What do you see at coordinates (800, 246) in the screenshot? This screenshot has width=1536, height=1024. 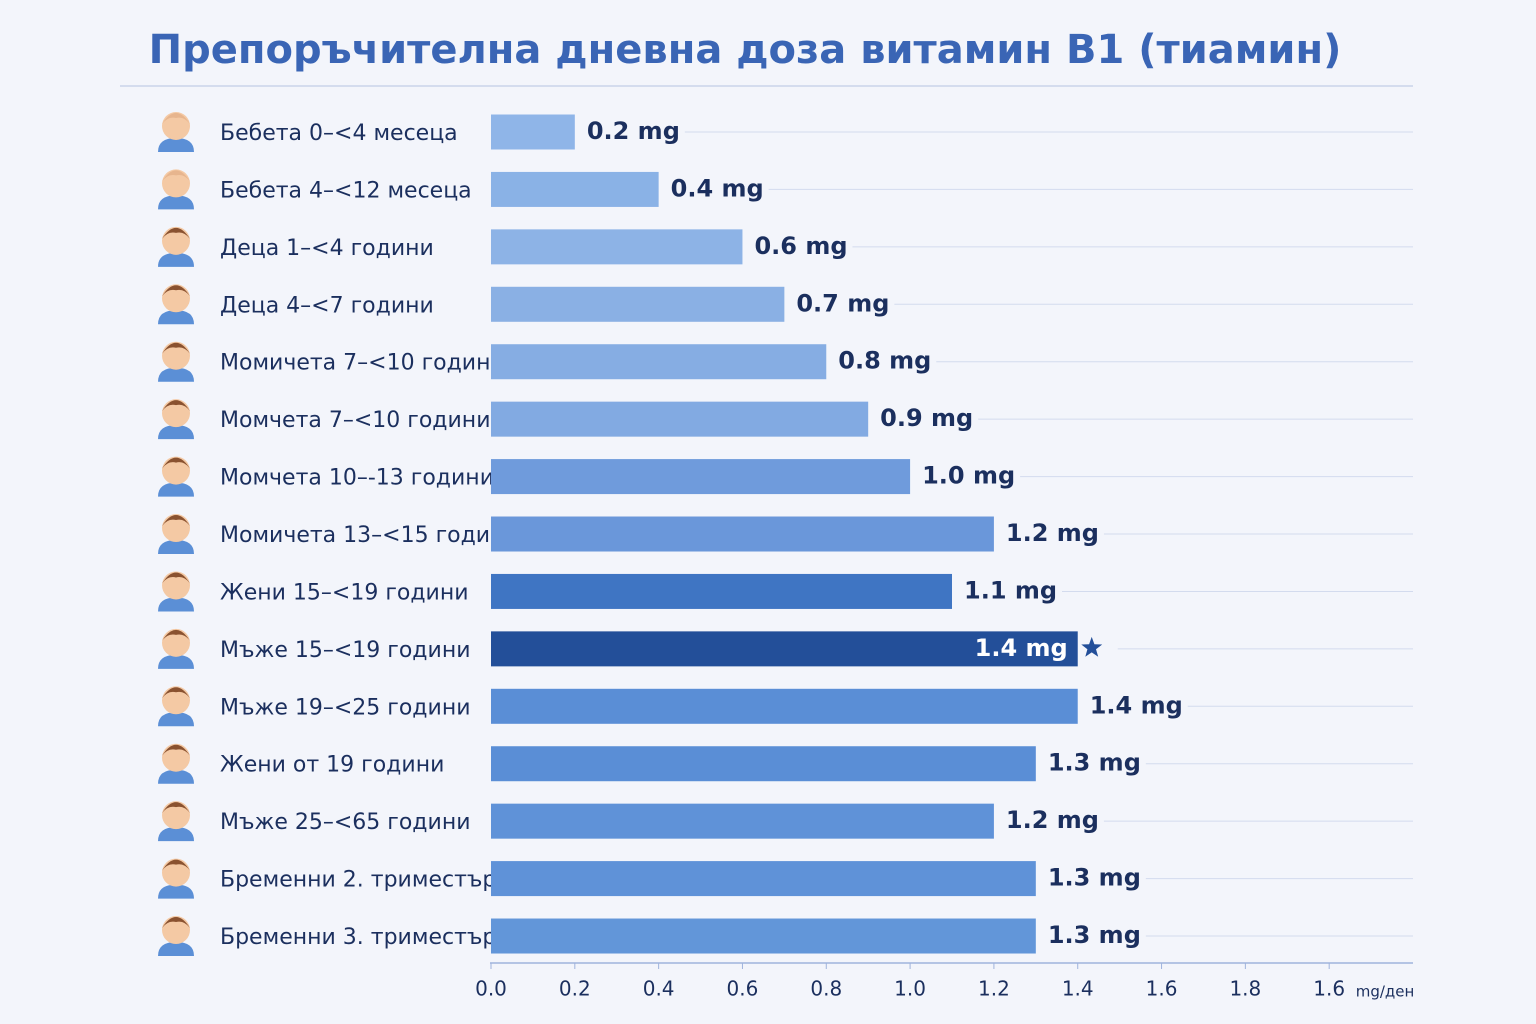 I see `value-label: 0.6 mg` at bounding box center [800, 246].